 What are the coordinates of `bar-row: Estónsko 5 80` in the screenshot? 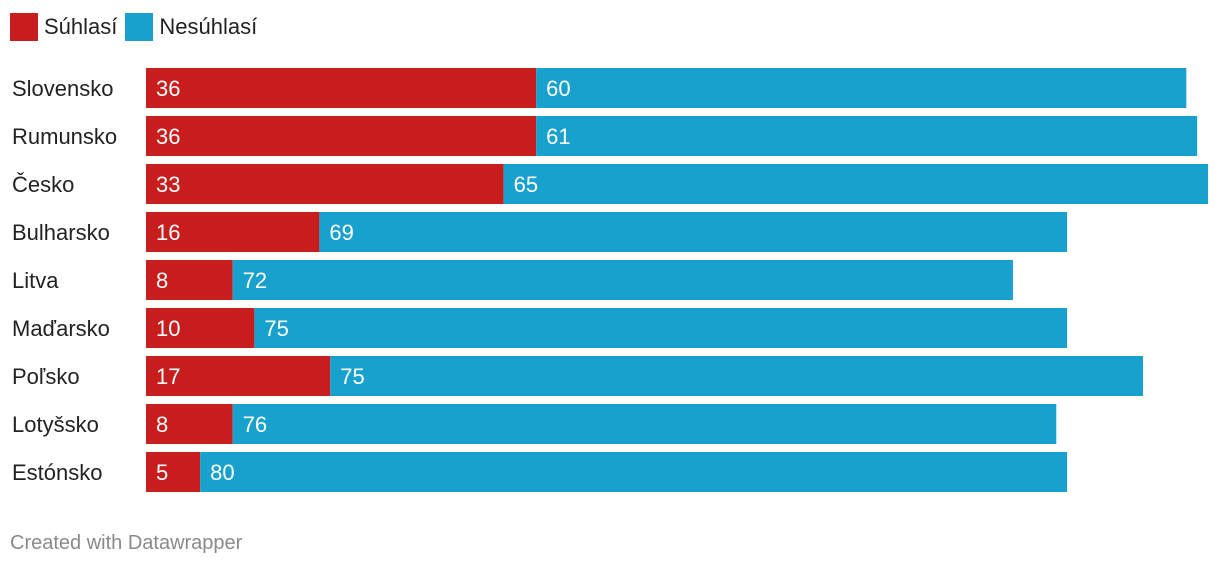 It's located at (540, 472).